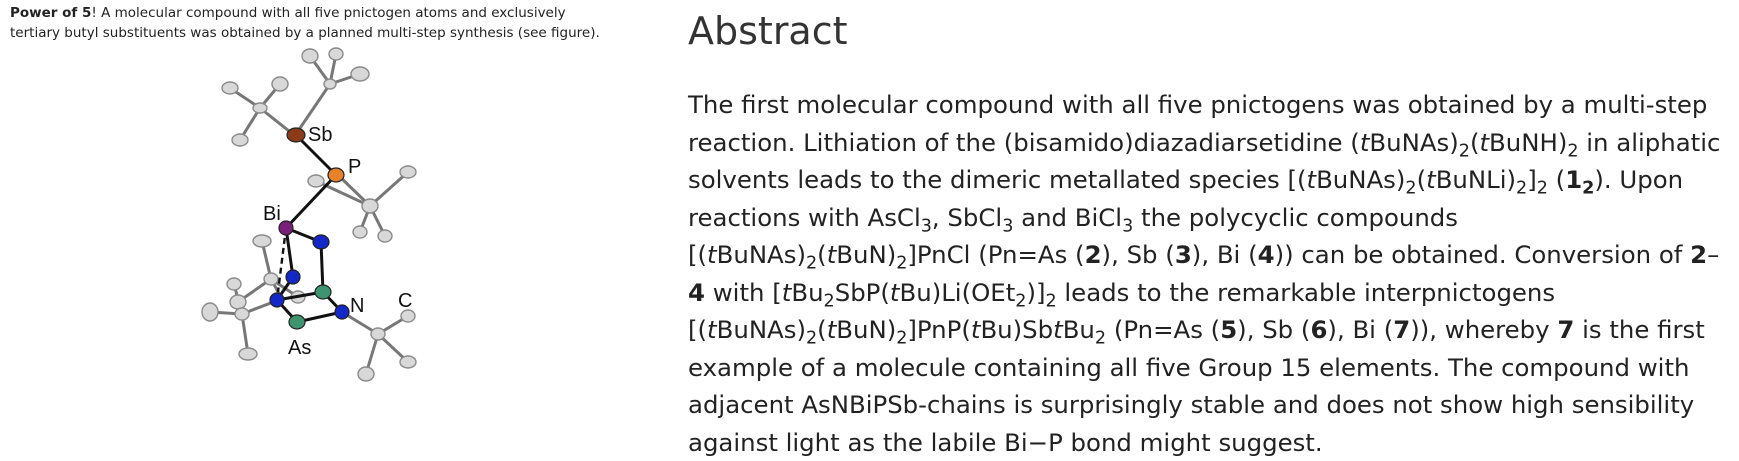 The height and width of the screenshot is (461, 1739). Describe the element at coordinates (1574, 179) in the screenshot. I see `compound-number: 1` at that location.